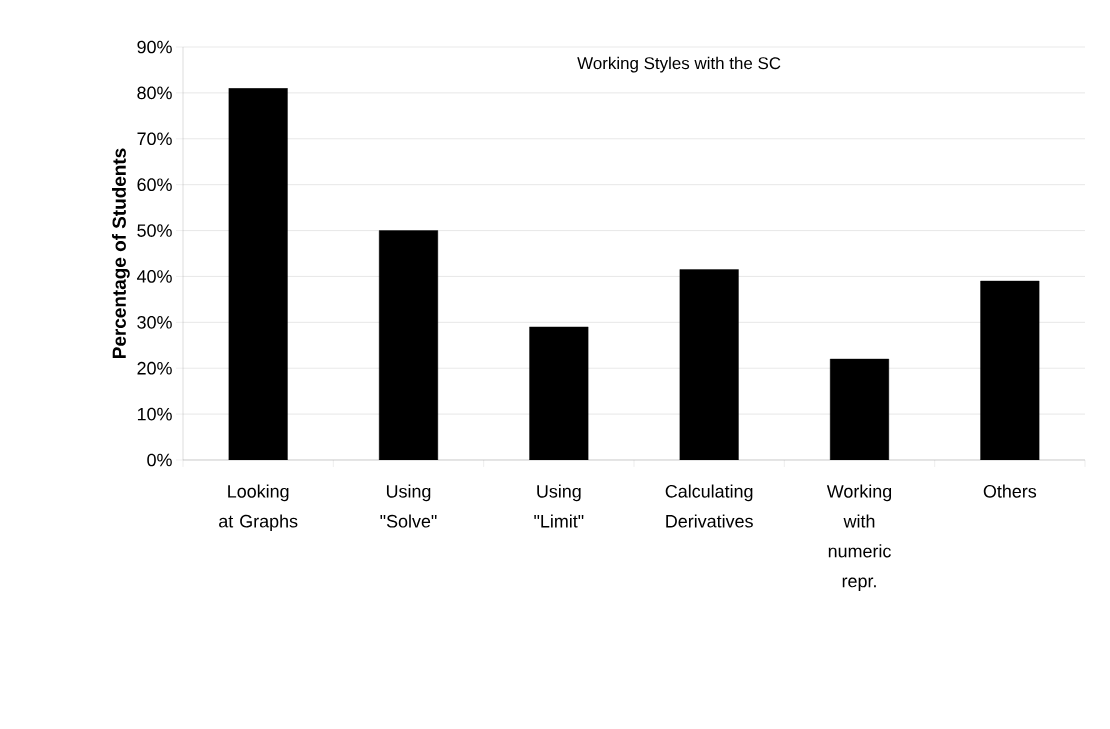 The height and width of the screenshot is (729, 1110). I want to click on x-tick-label: Calculating Derivatives, so click(709, 506).